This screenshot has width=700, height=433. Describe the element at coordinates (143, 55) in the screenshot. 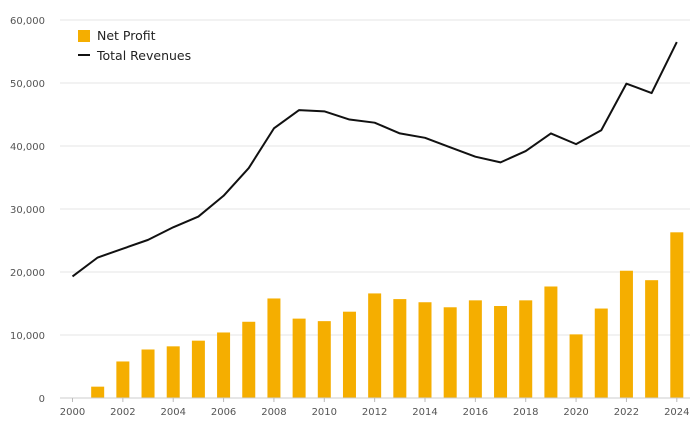

I see `legend-label-total-revenues: Total Revenues` at that location.